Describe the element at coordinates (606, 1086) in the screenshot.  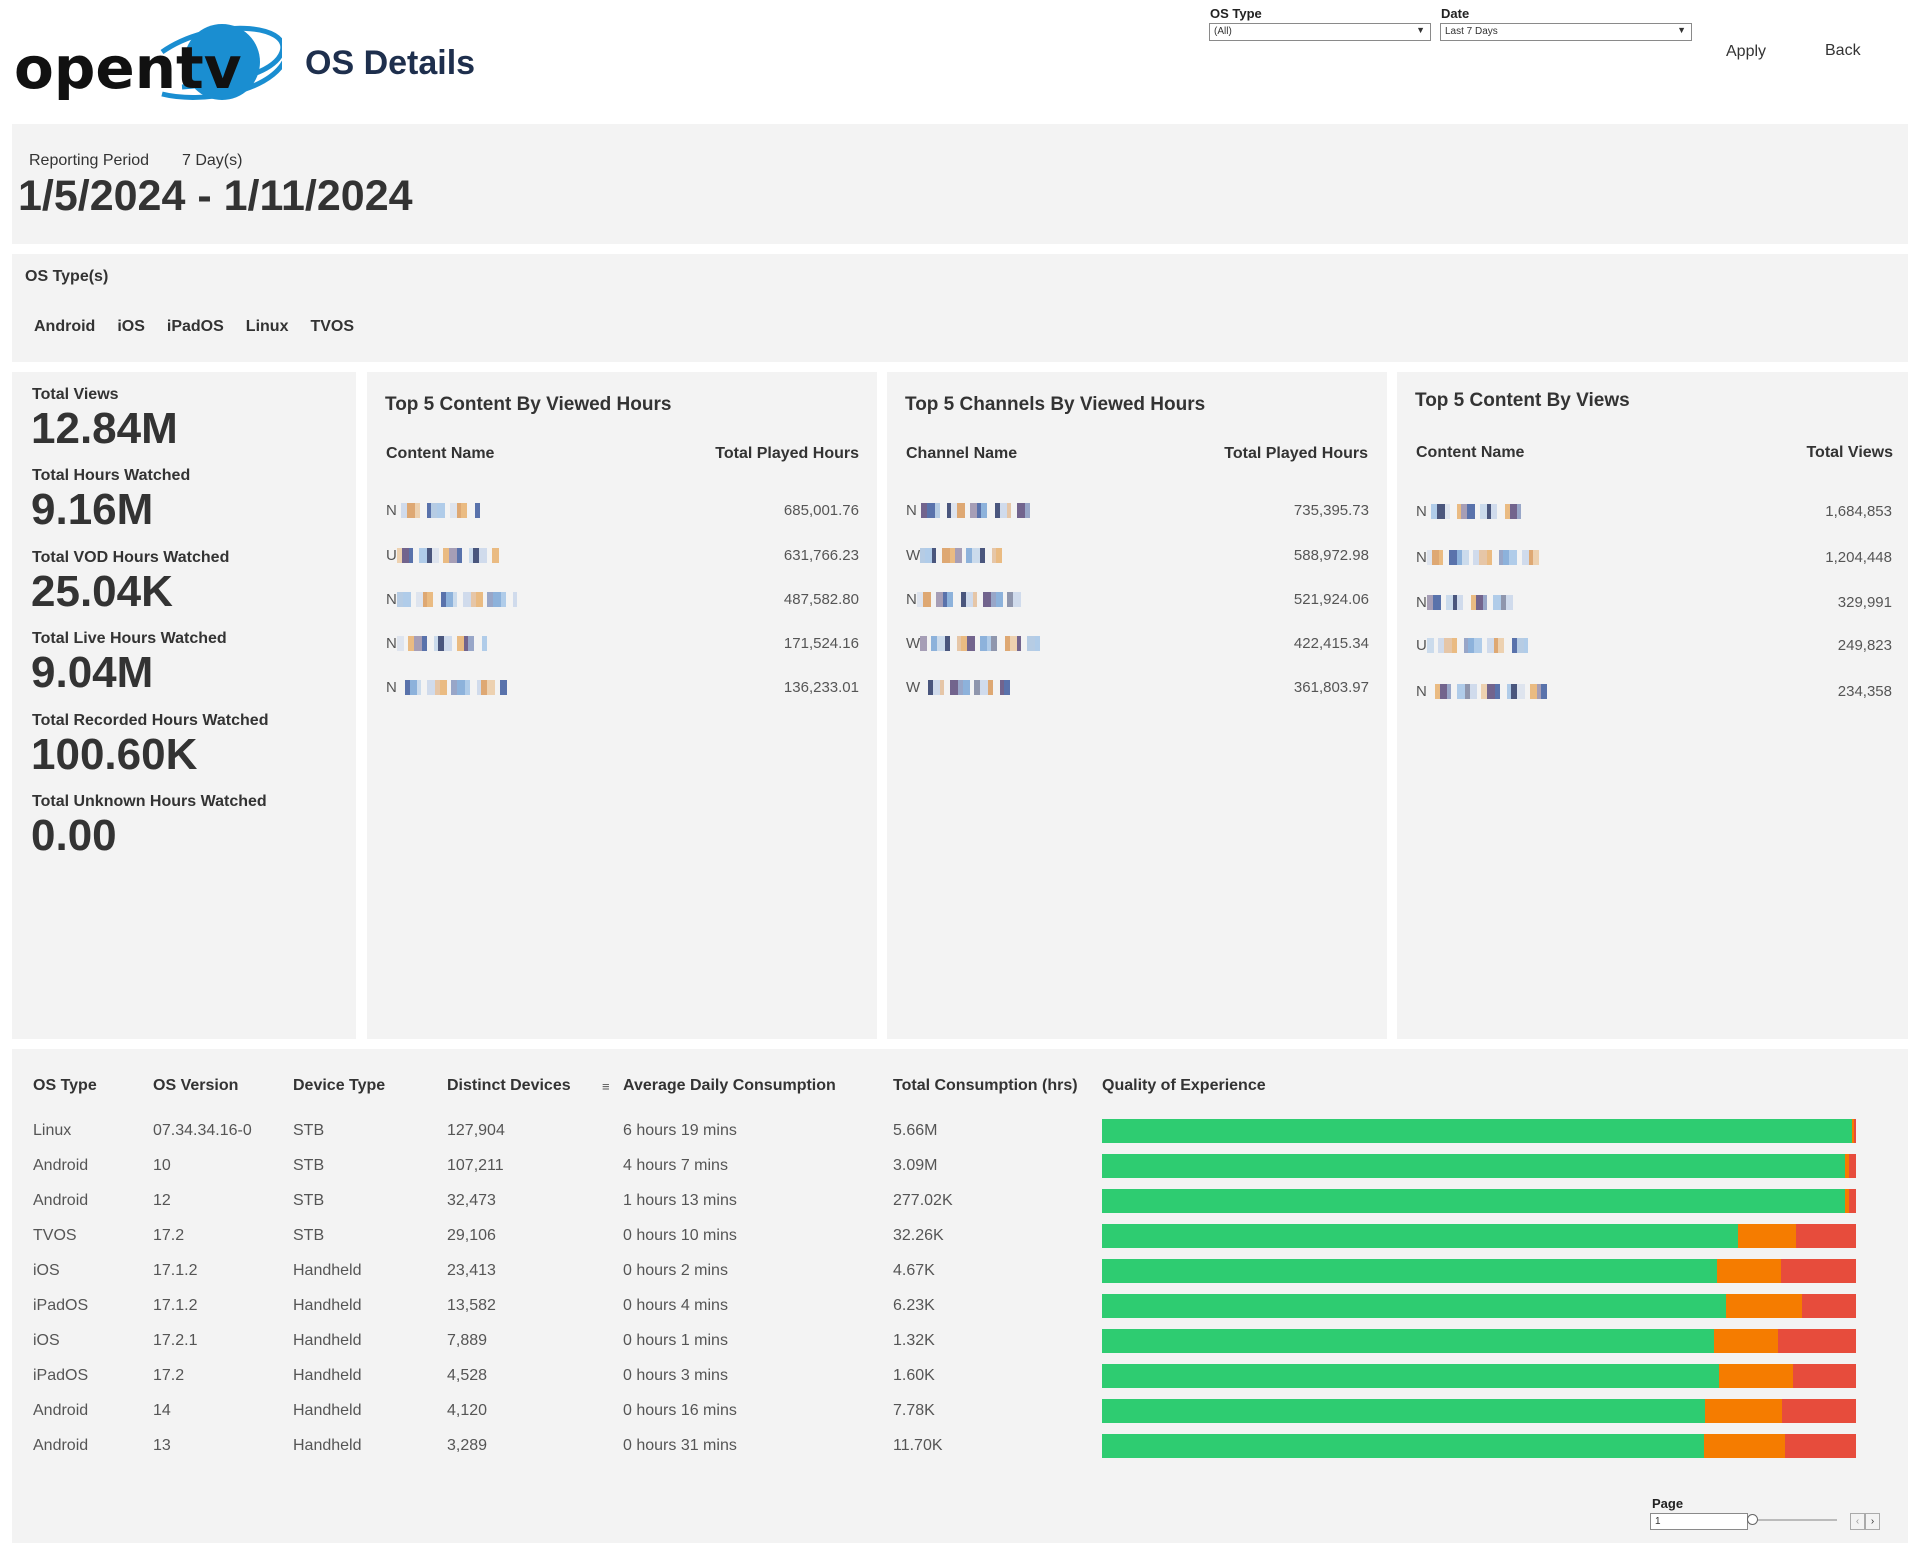
I see `sort-icon: ≡` at that location.